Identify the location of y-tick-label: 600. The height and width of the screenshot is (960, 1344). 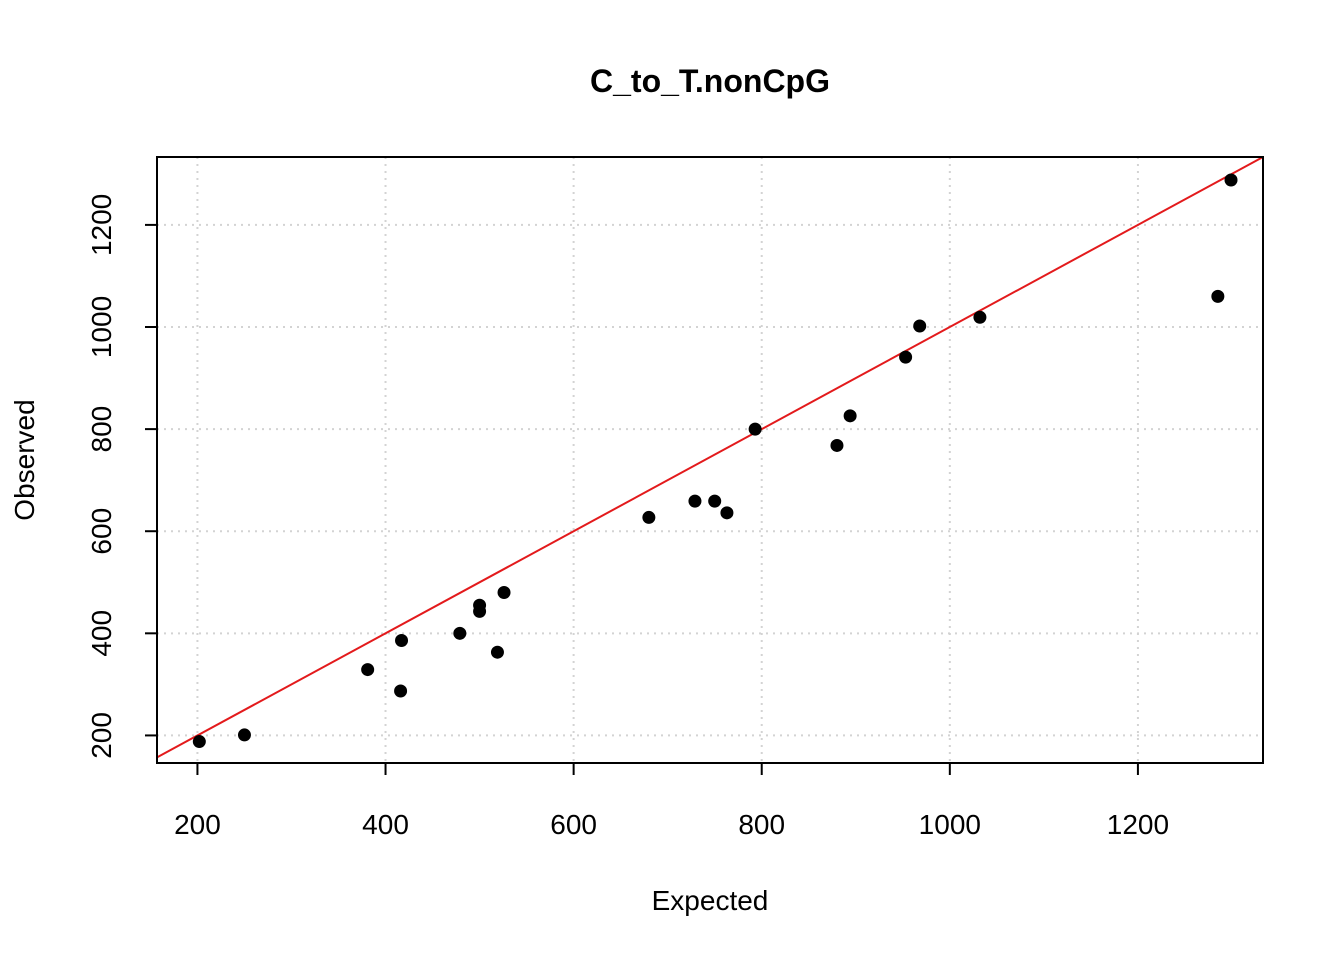
(101, 531).